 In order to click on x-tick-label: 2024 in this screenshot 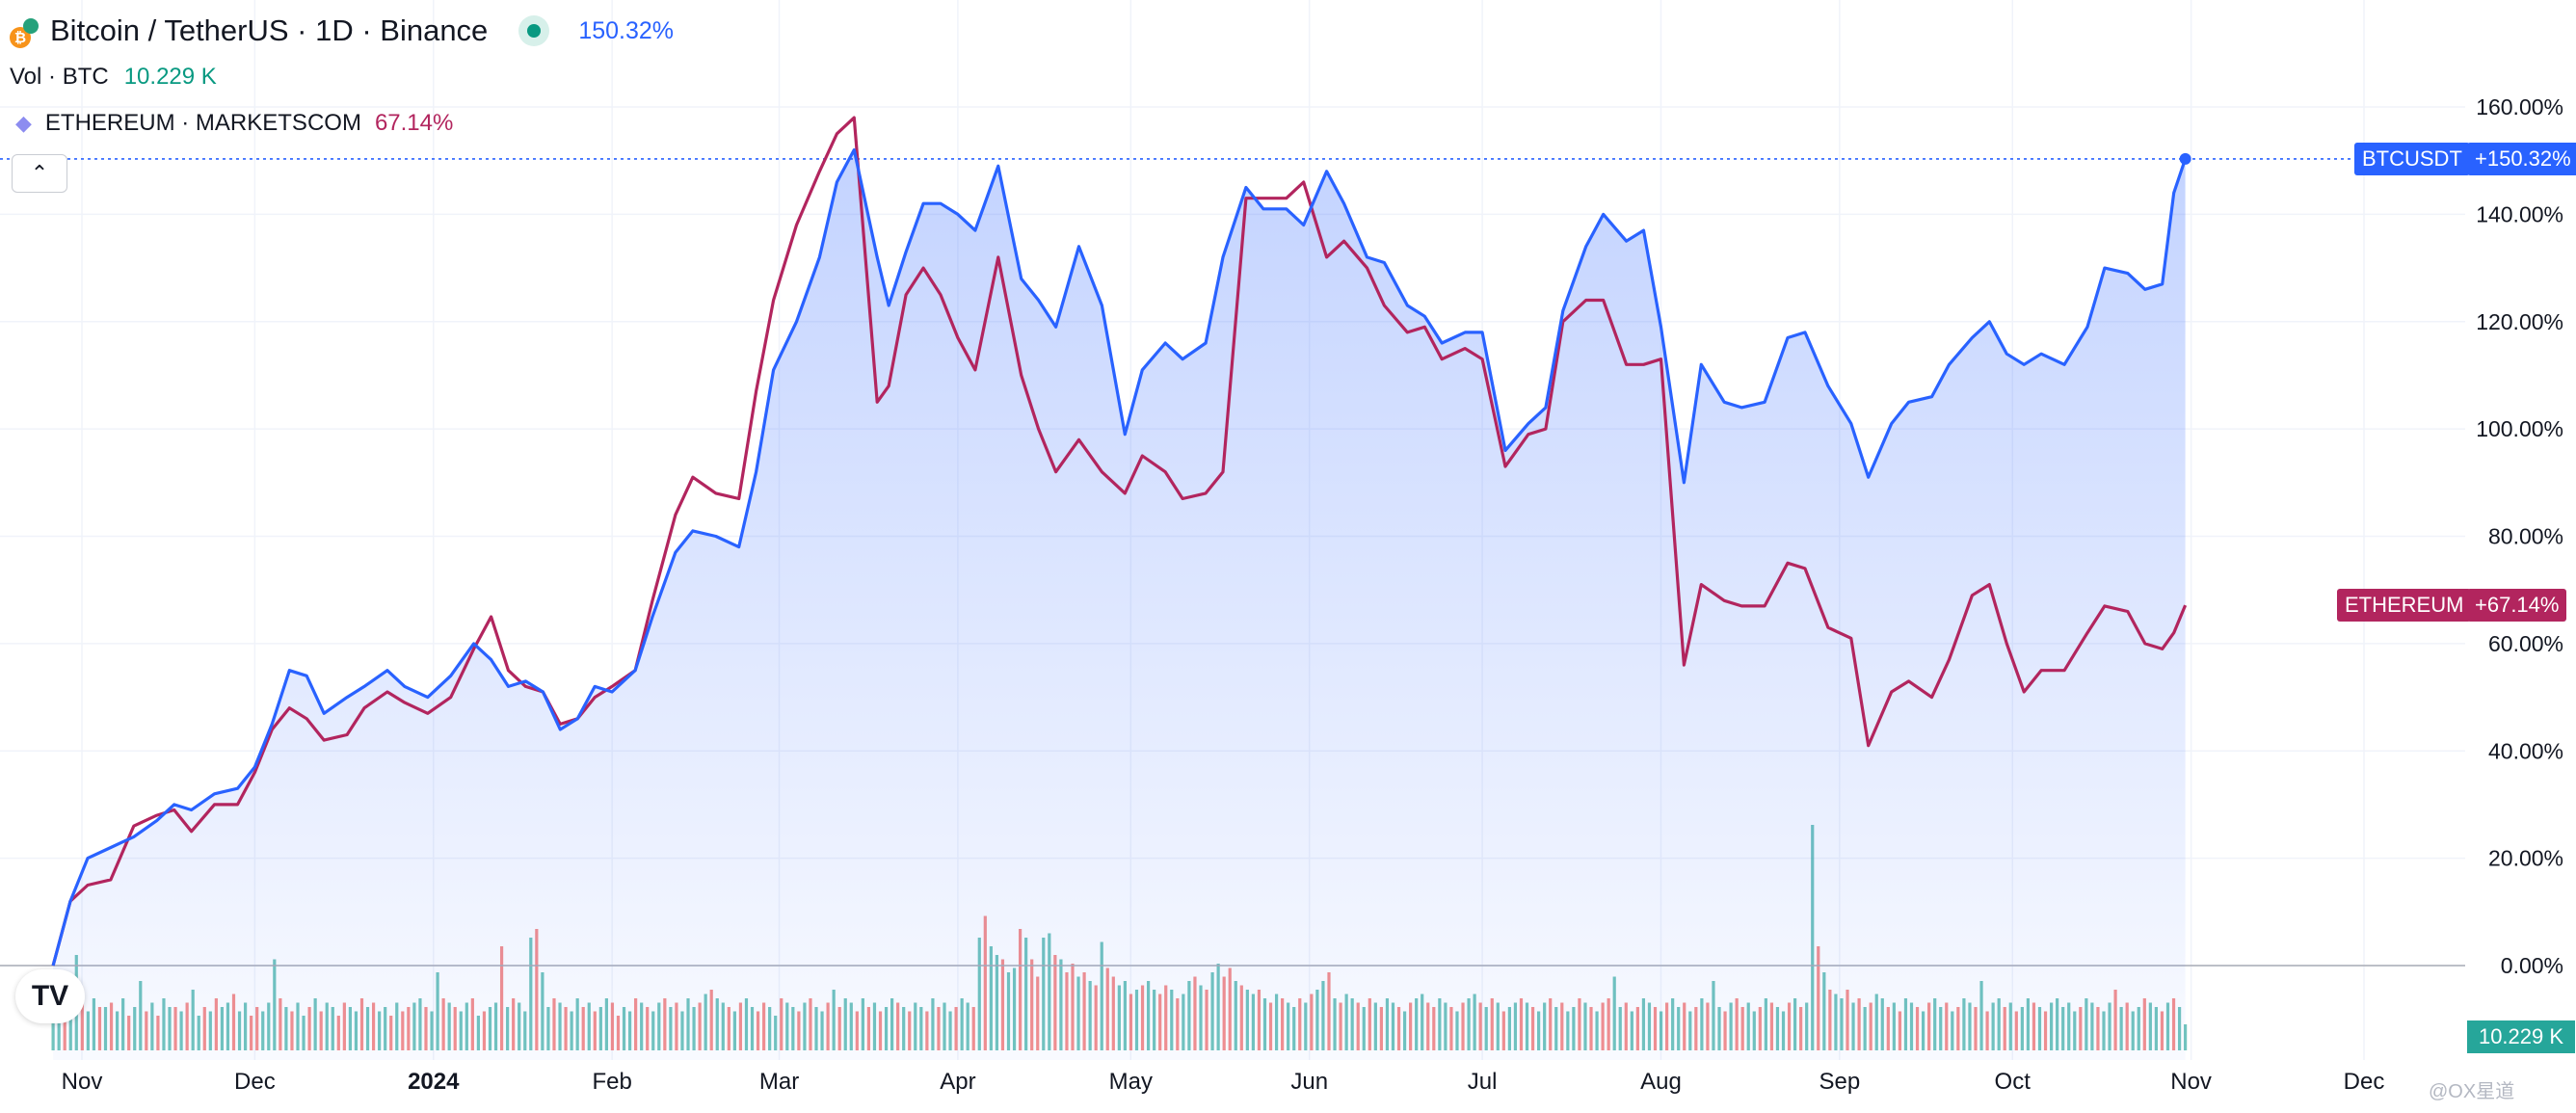, I will do `click(434, 1082)`.